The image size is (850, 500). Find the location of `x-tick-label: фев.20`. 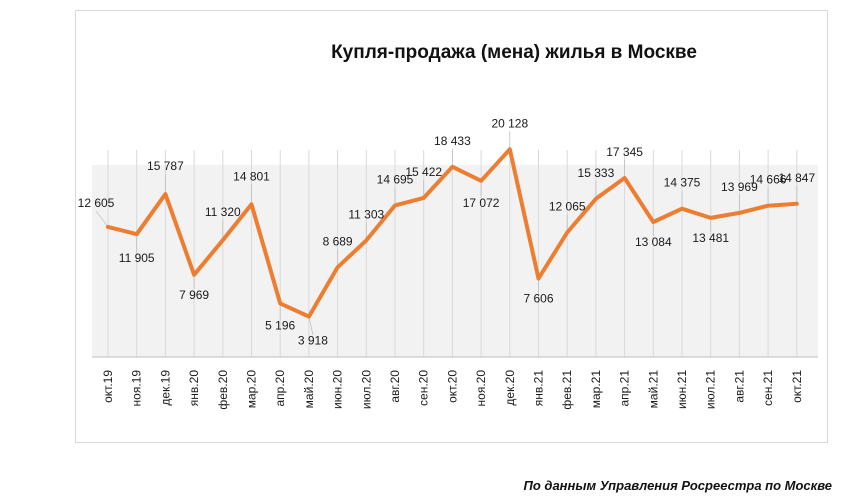

x-tick-label: фев.20 is located at coordinates (223, 390).